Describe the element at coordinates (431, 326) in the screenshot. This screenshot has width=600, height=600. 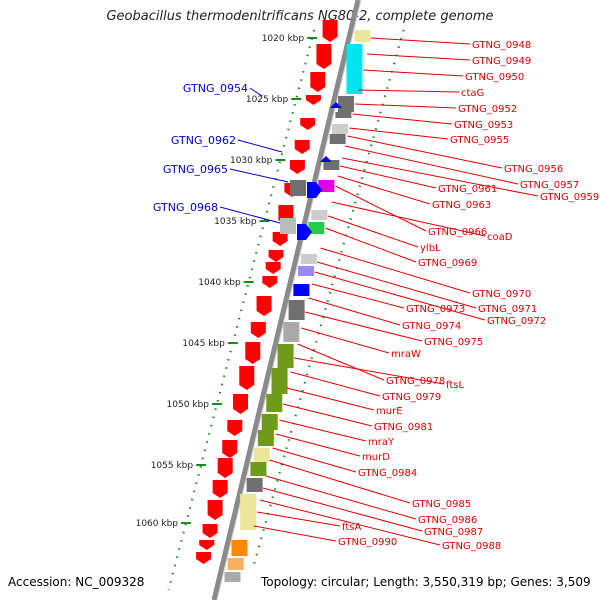
I see `red-gene-label: GTNG_0974` at that location.